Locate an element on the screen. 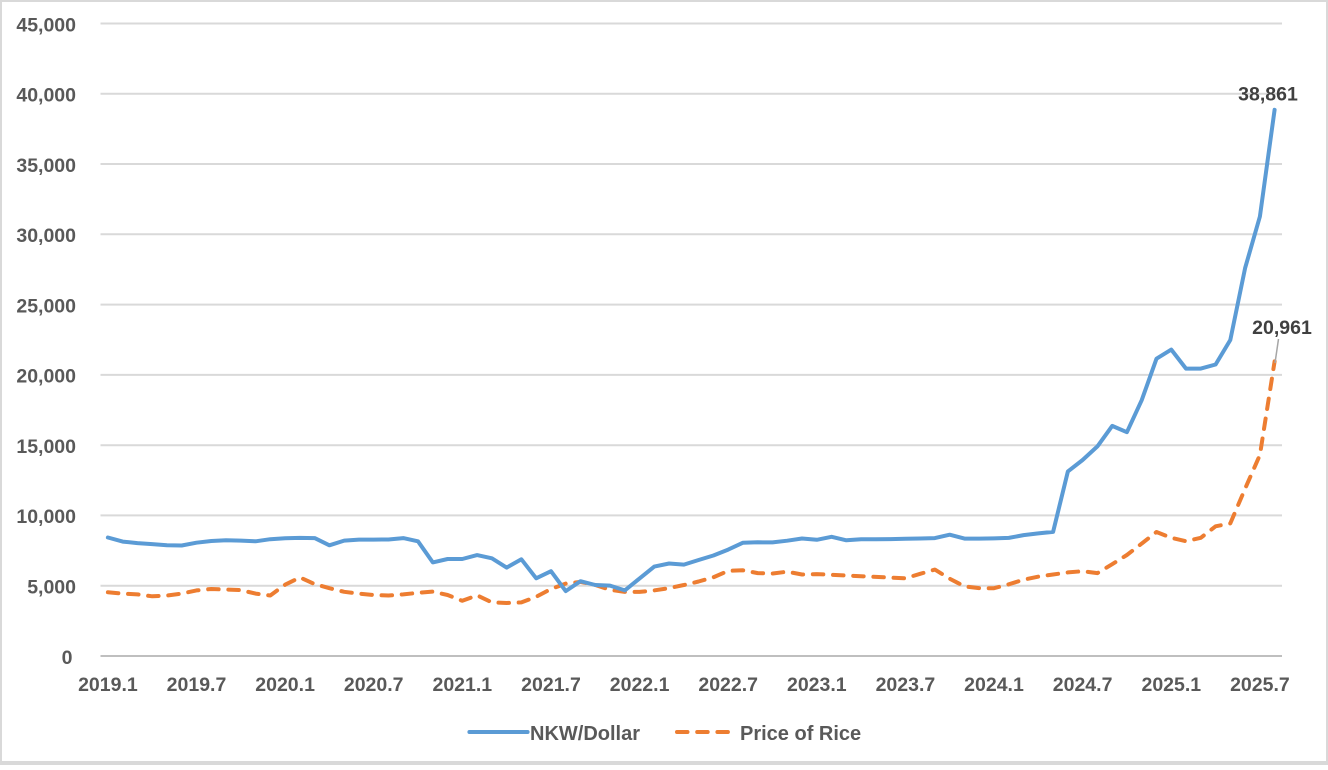 The width and height of the screenshot is (1328, 770). svg-text: 2021.1 is located at coordinates (462, 685).